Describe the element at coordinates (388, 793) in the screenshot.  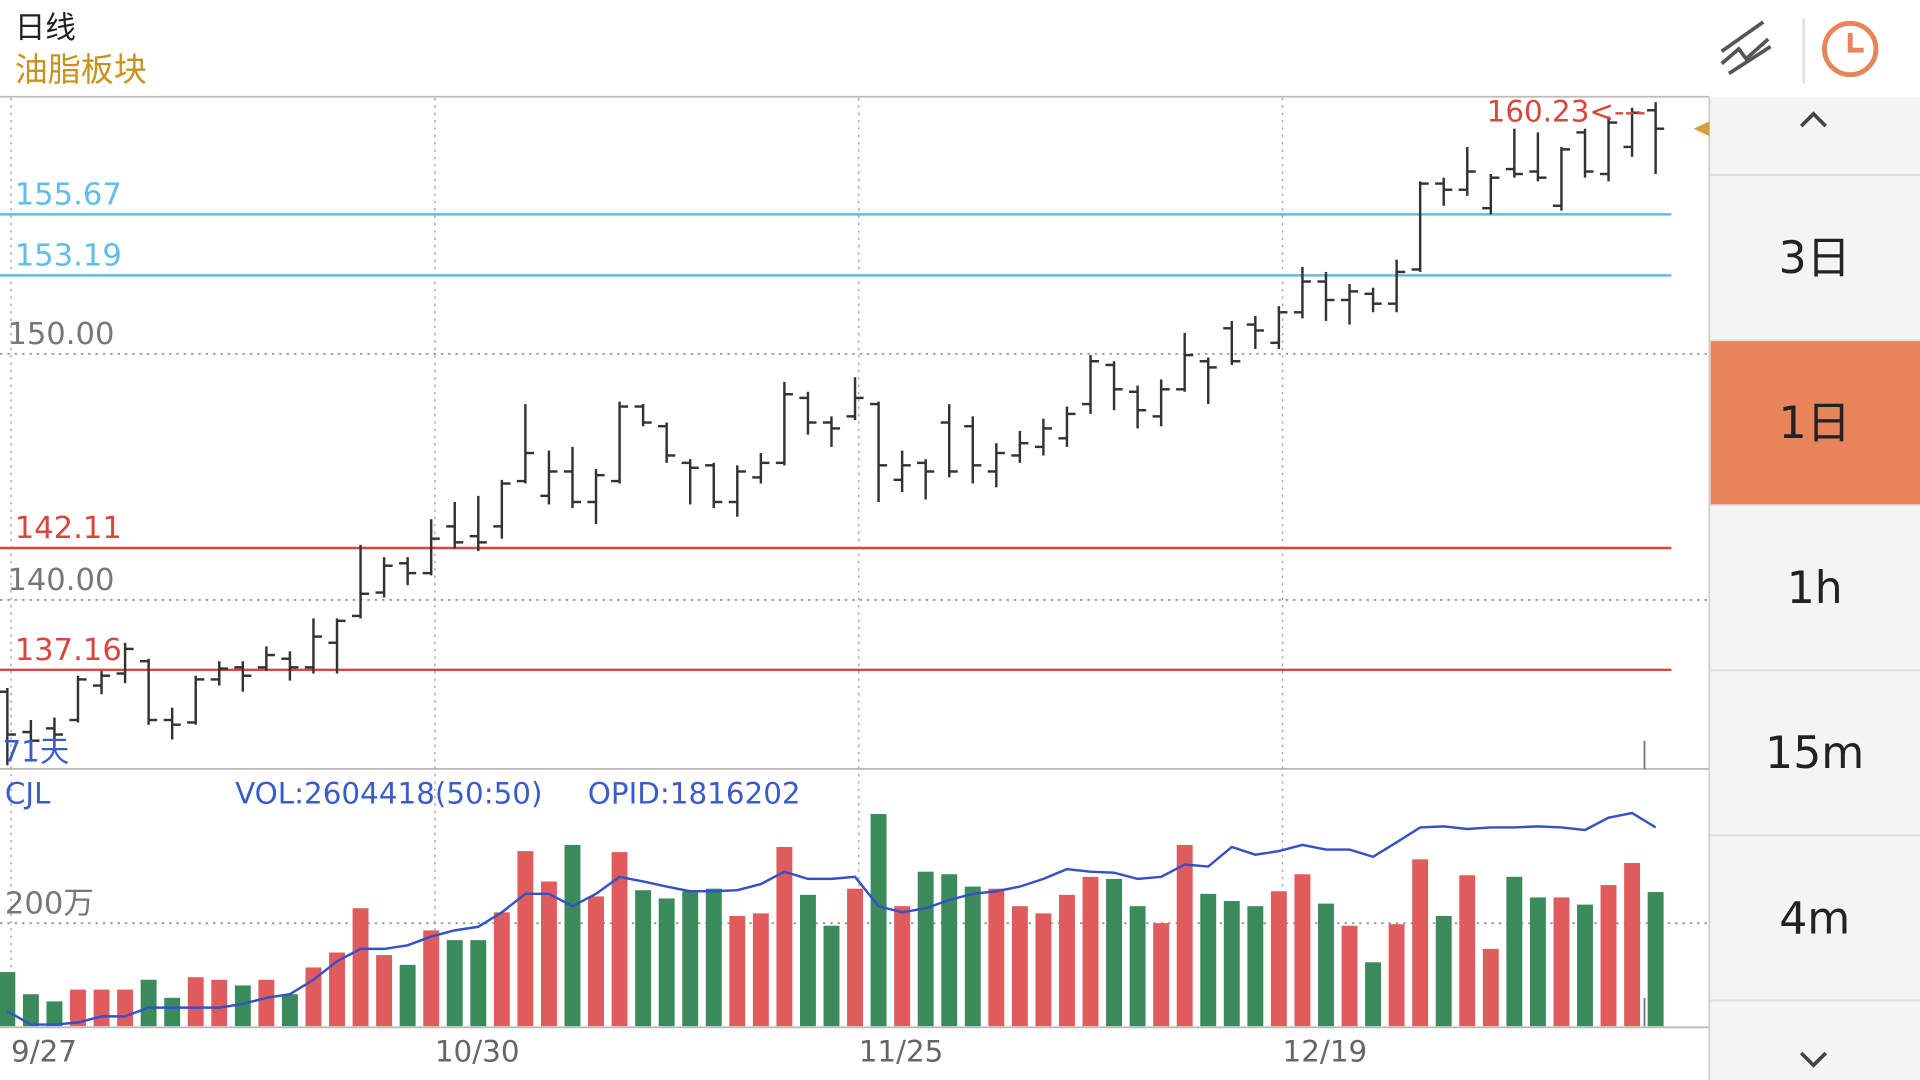
I see `indicator-label: VOL:2604418(50:50)` at that location.